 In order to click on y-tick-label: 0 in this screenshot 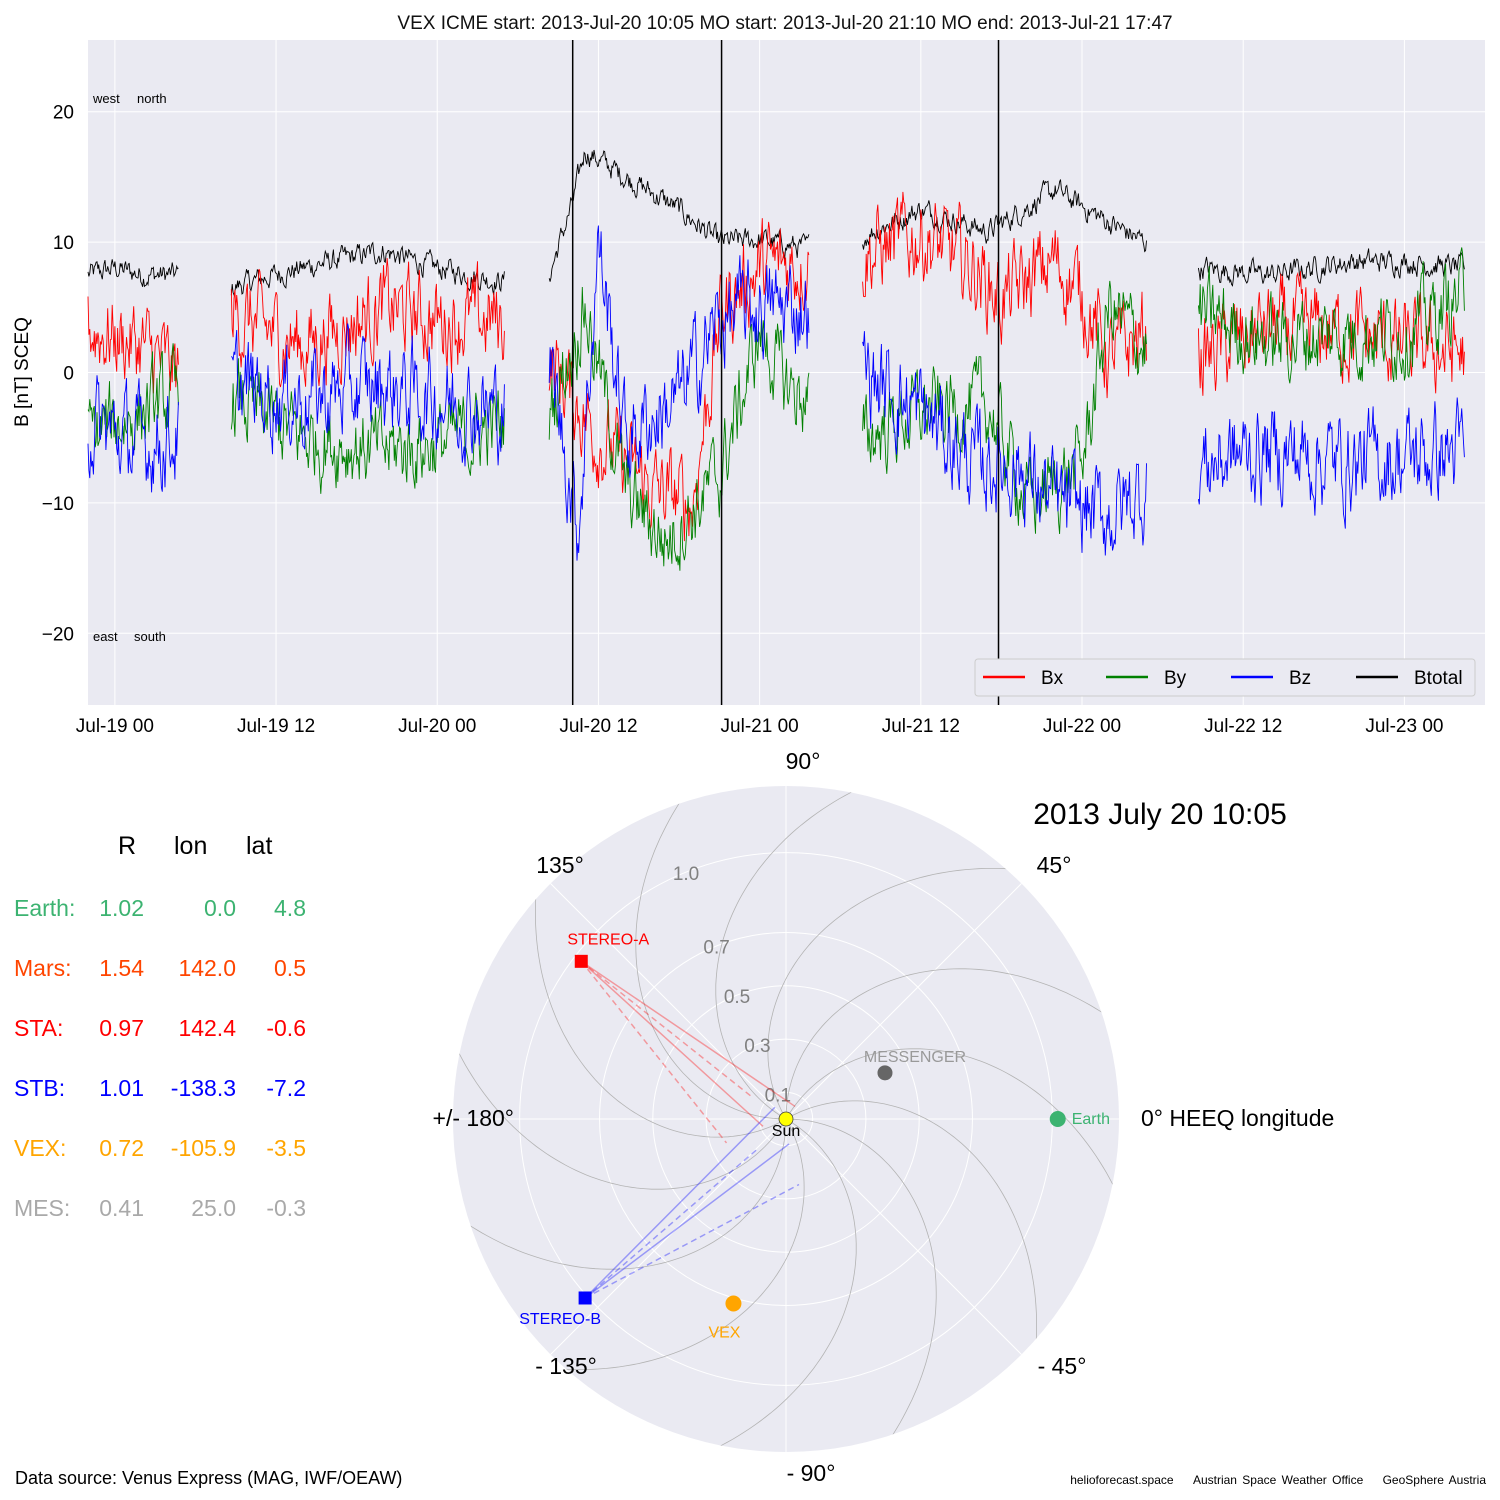, I will do `click(68, 374)`.